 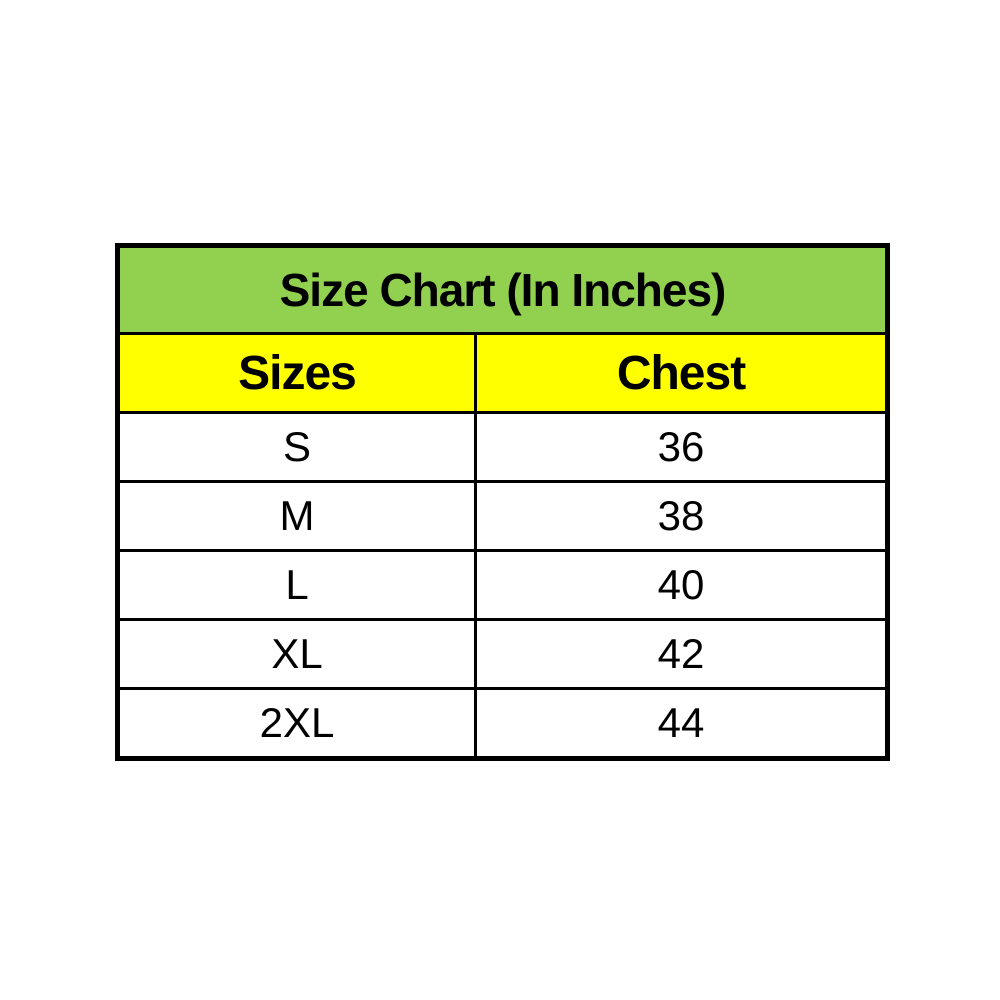 I want to click on table-title: Size Chart (In Inches), so click(x=502, y=289).